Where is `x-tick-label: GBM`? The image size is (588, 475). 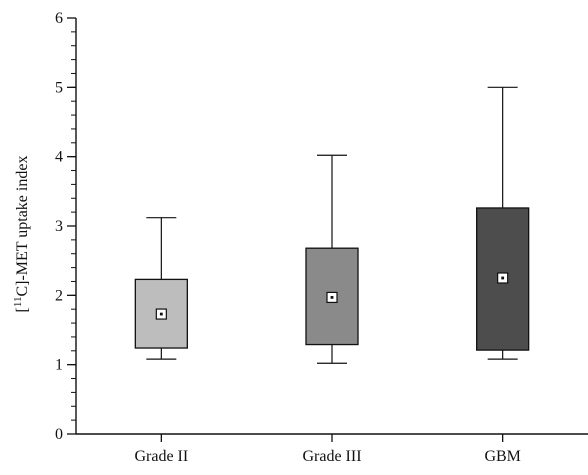
x-tick-label: GBM is located at coordinates (502, 456).